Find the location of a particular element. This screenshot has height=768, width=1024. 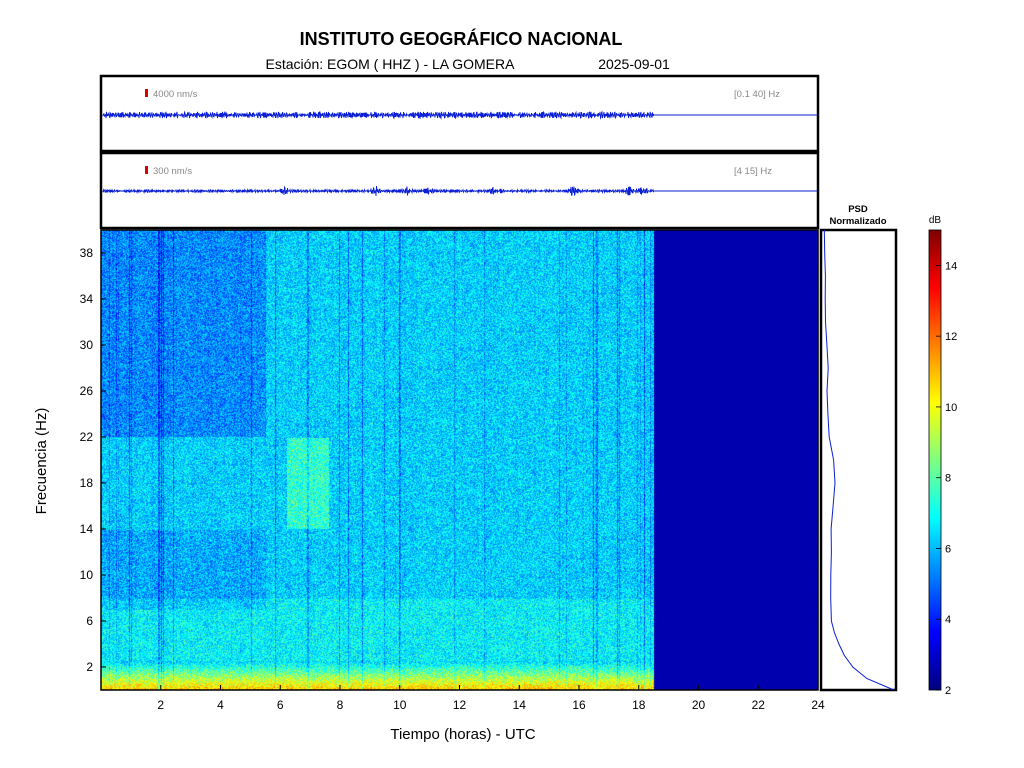

x-axis-label: Tiempo (horas) - UTC is located at coordinates (462, 734).